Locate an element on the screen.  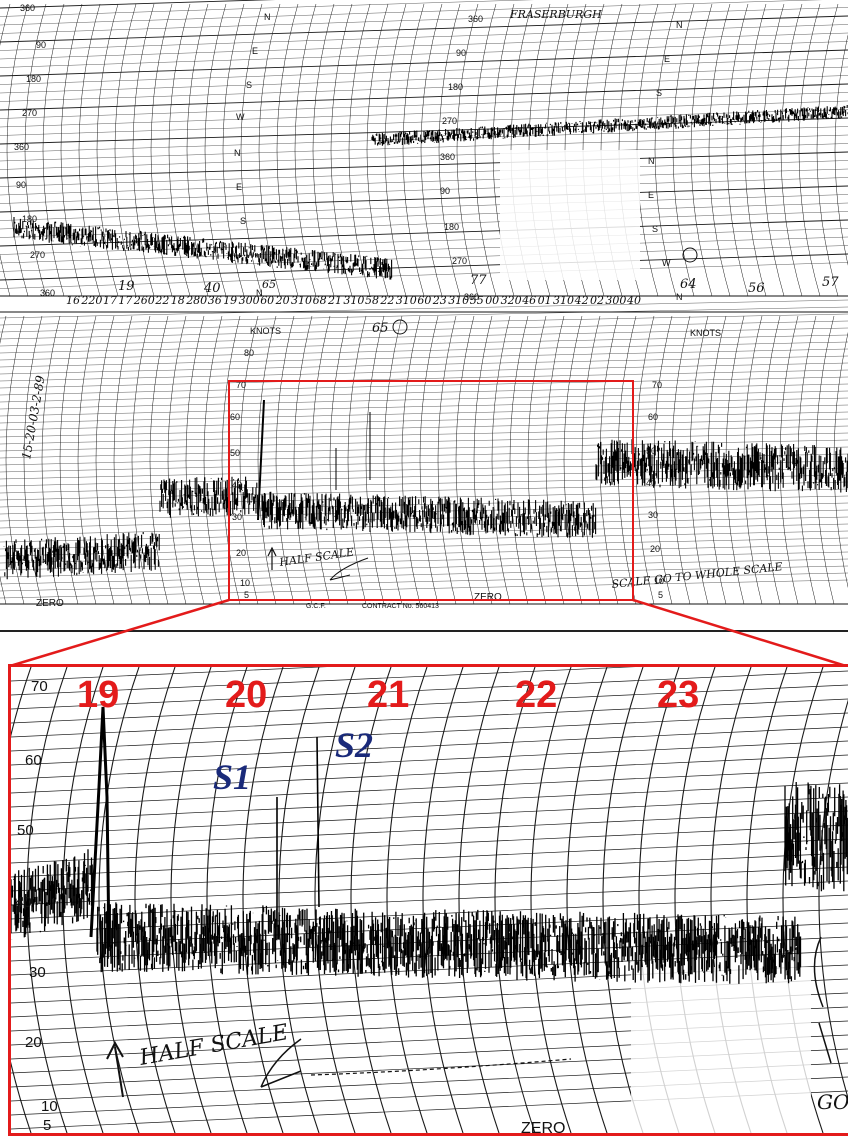
spike-label-s1: S1 is located at coordinates (232, 777).